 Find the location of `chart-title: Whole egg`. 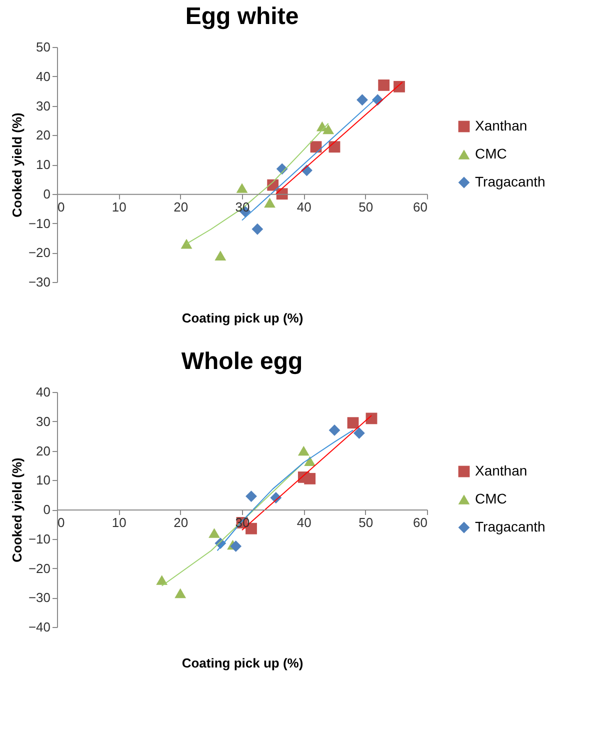

chart-title: Whole egg is located at coordinates (242, 361).